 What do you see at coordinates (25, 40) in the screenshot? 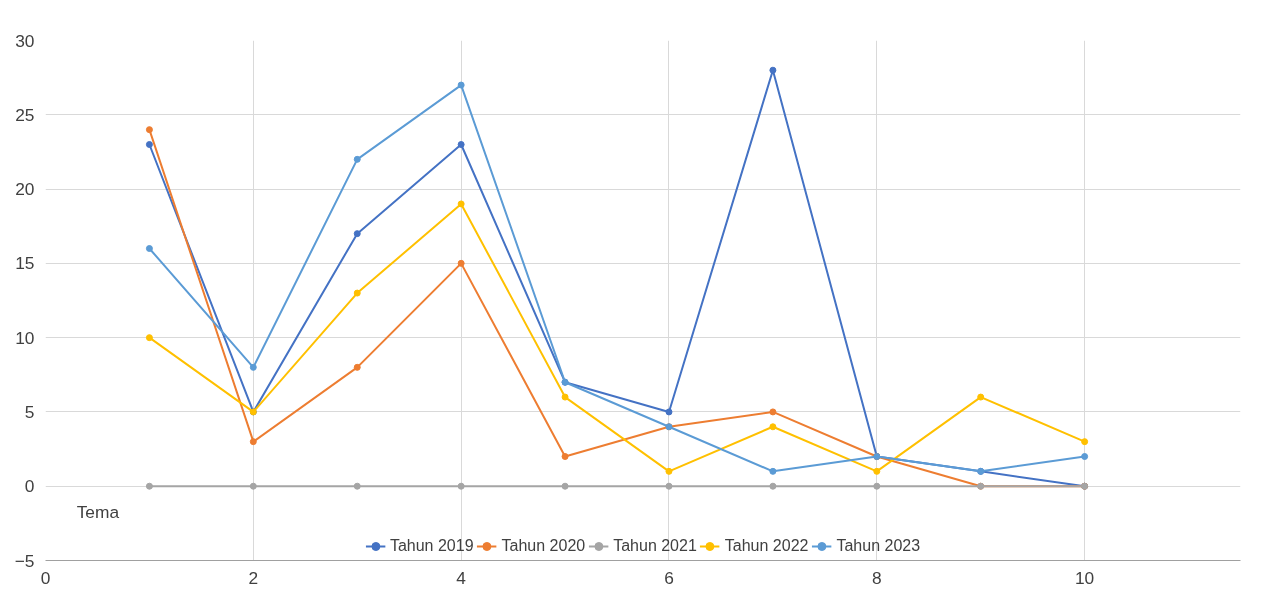
I see `y-tick-label: 30` at bounding box center [25, 40].